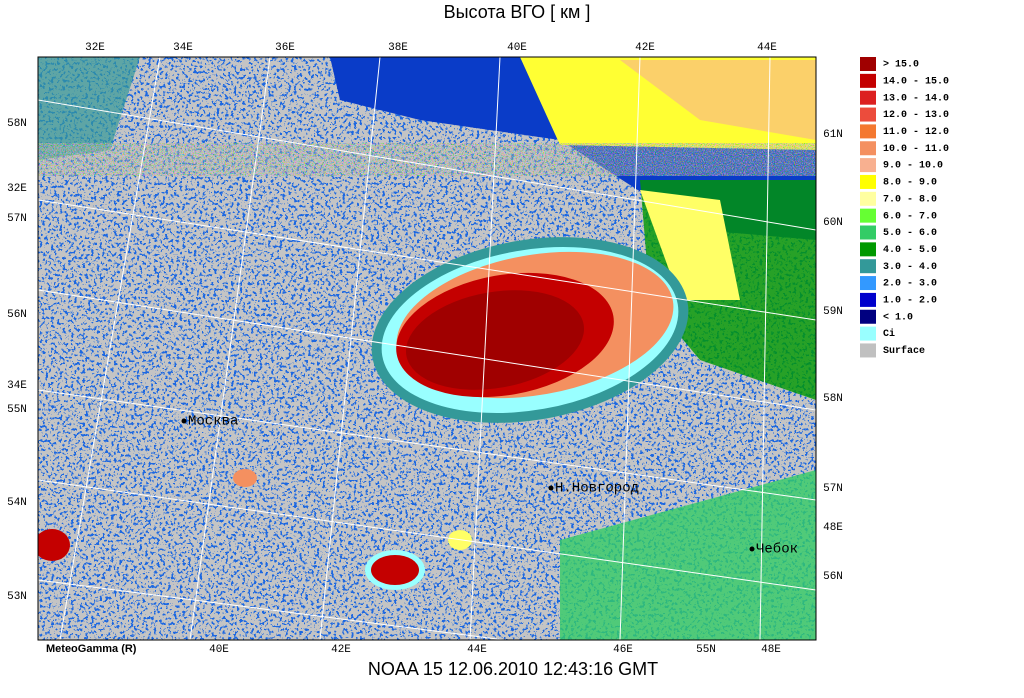  What do you see at coordinates (833, 312) in the screenshot?
I see `coordinate-label: 59N` at bounding box center [833, 312].